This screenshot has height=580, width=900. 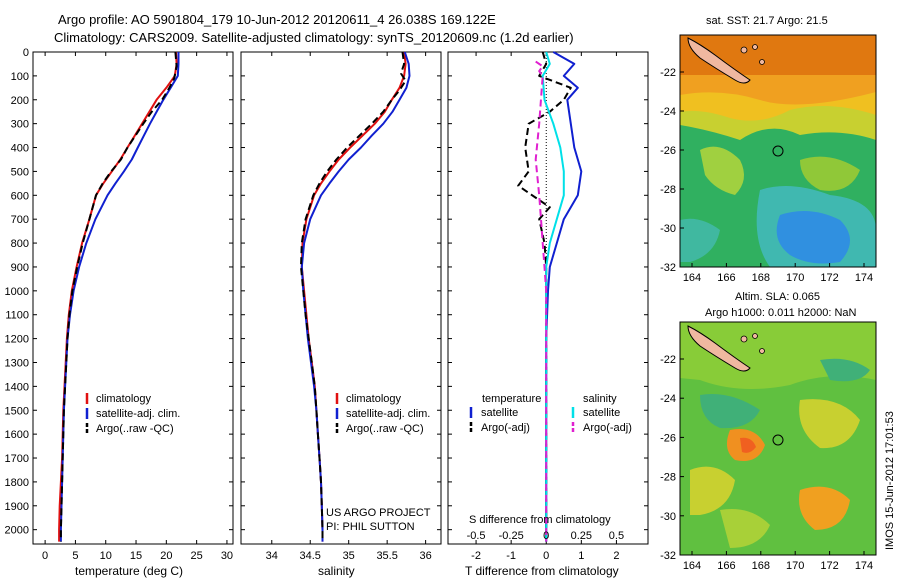 I want to click on sst-map, so click(x=778, y=151).